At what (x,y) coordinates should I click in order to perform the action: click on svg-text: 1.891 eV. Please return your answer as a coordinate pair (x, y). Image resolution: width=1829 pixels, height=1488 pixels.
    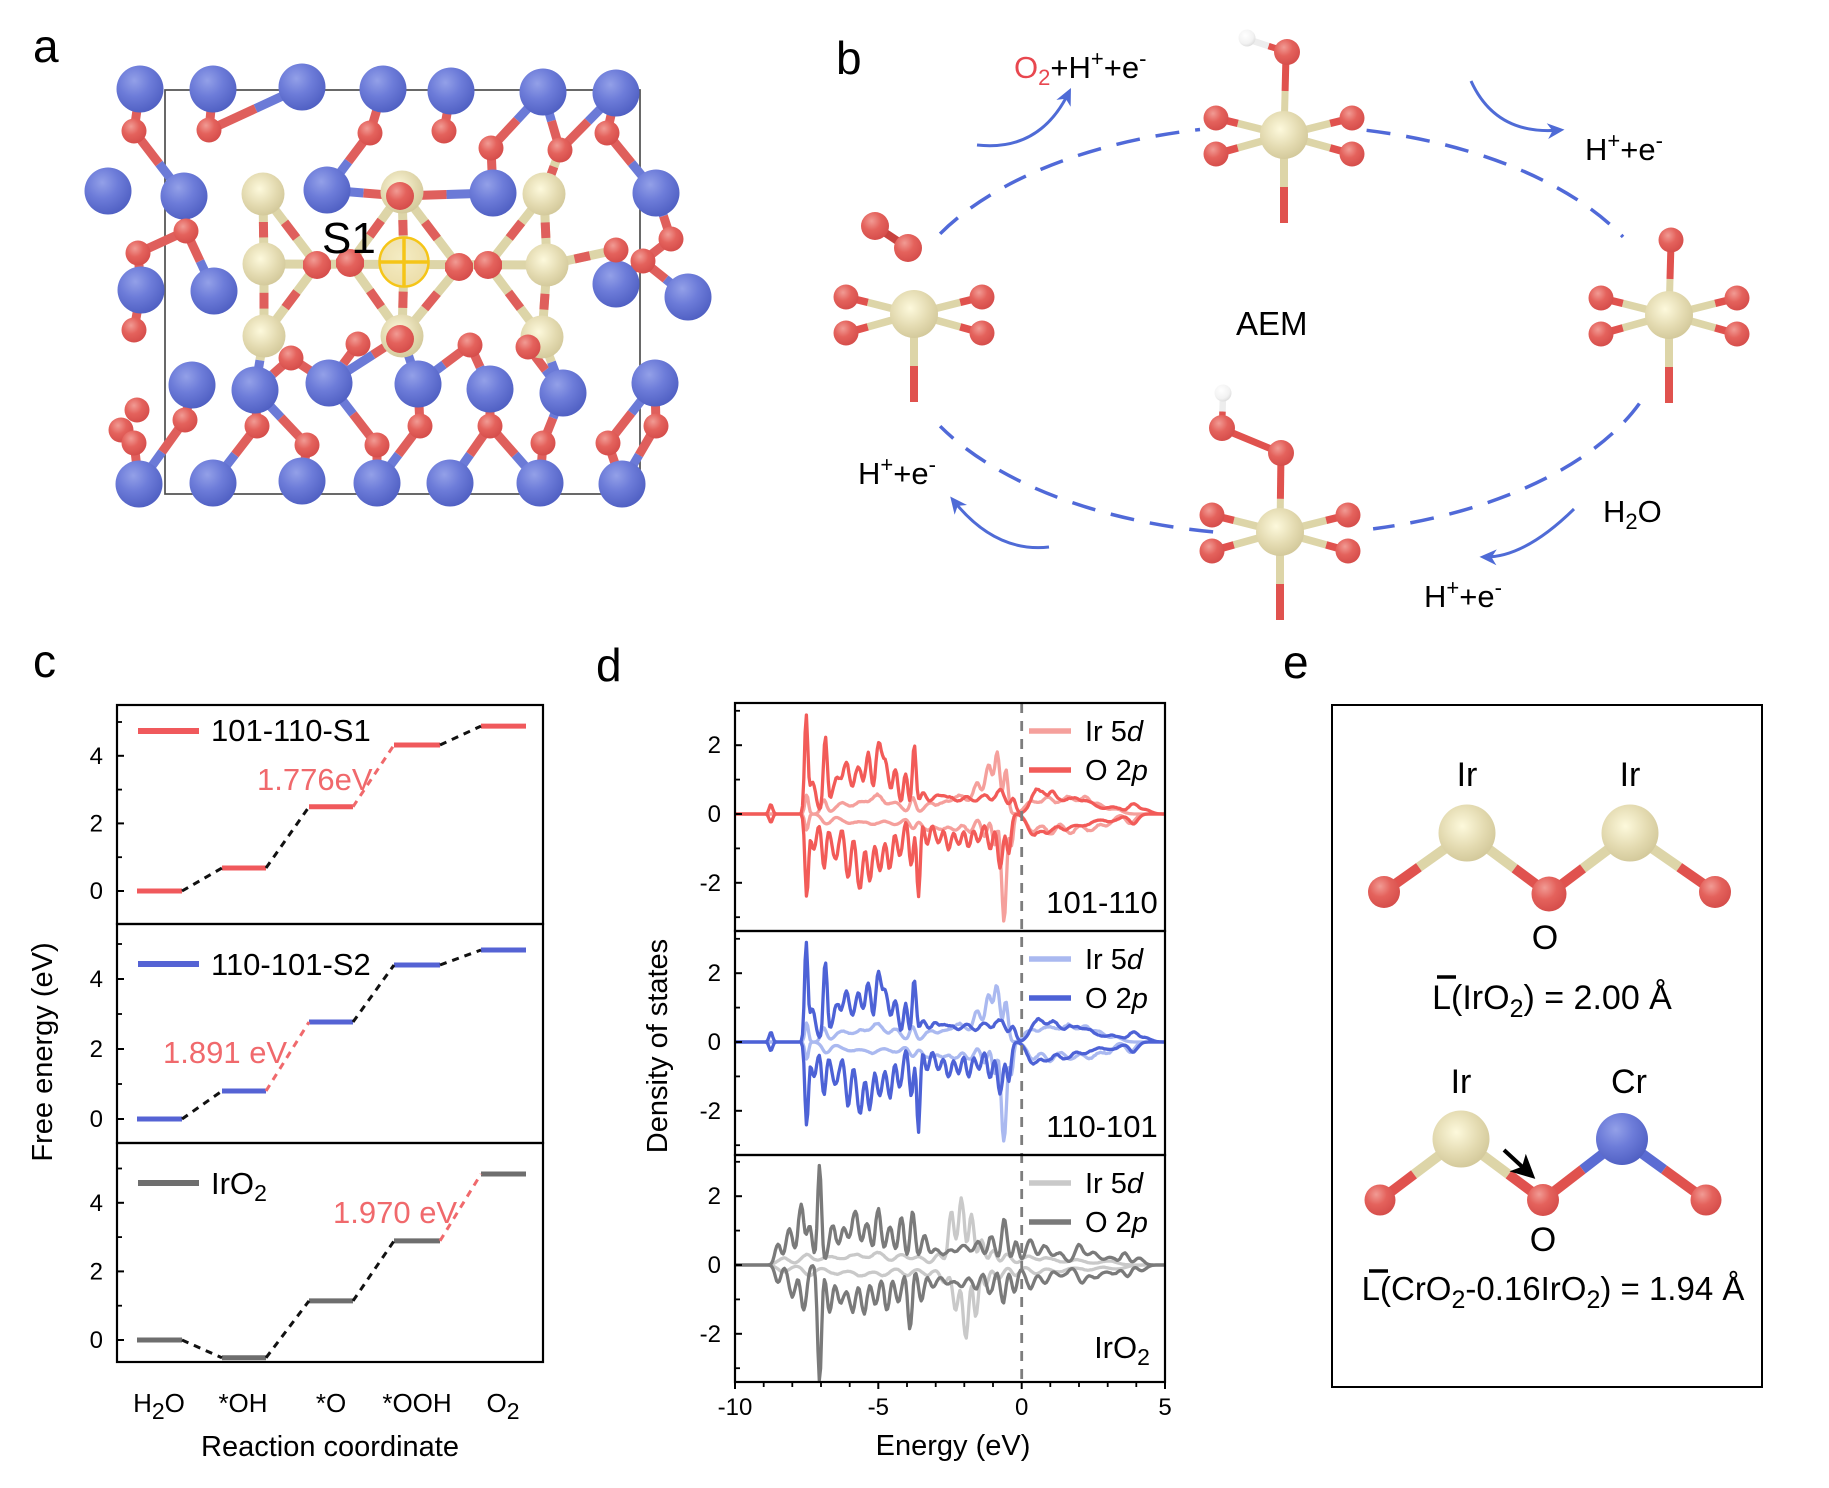
    Looking at the image, I should click on (225, 1052).